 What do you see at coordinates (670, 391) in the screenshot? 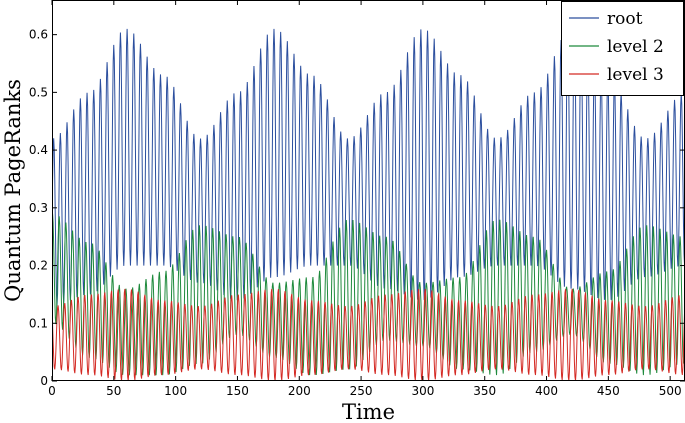
I see `x-tick-label: 500` at bounding box center [670, 391].